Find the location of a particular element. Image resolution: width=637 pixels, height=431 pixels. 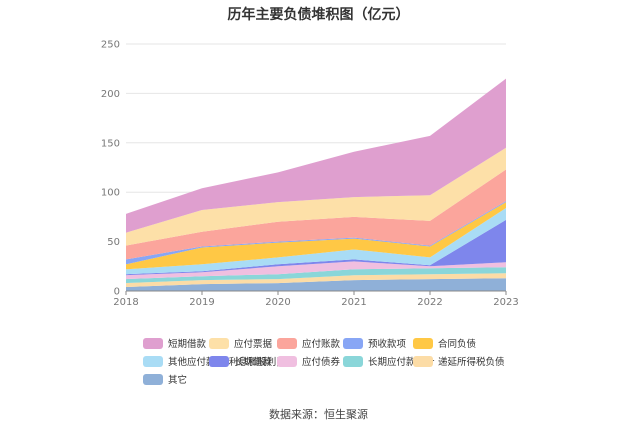

y-tick-label: 150 is located at coordinates (110, 143).